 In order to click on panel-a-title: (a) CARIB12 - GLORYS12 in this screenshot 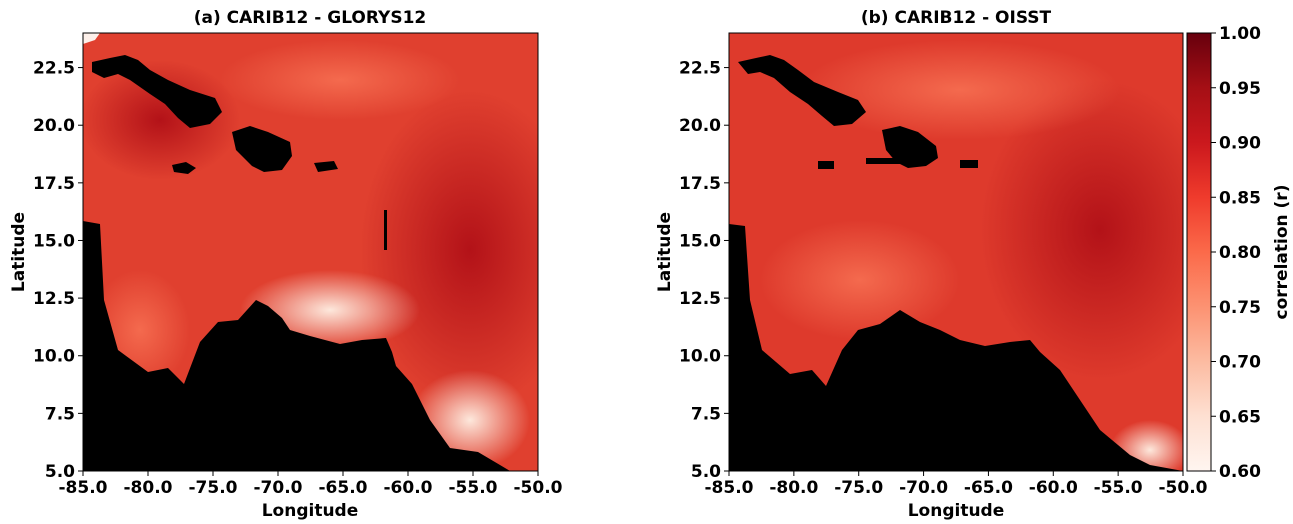, I will do `click(310, 18)`.